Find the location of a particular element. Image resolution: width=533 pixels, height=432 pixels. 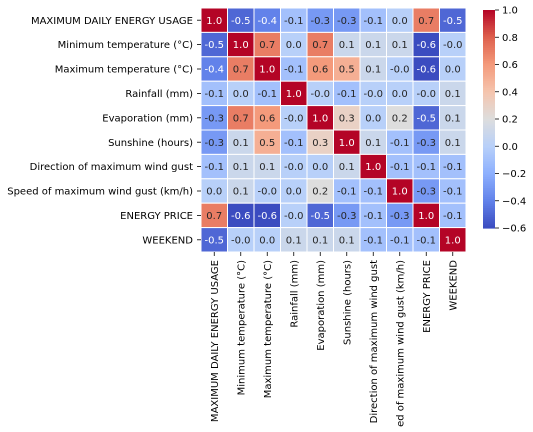

cell-annotation: -0.6 is located at coordinates (426, 45).